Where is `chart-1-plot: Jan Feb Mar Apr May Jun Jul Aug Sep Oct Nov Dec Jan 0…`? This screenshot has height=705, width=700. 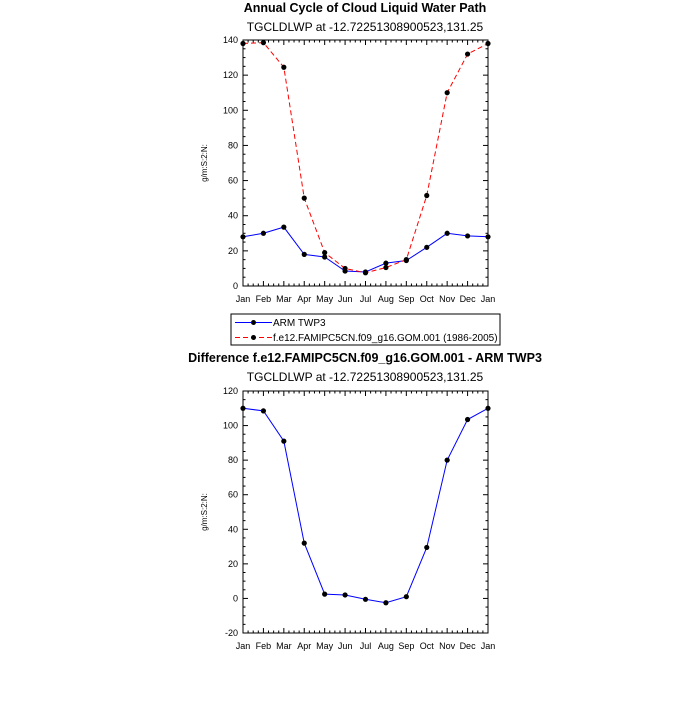
chart-1-plot: Jan Feb Mar Apr May Jun Jul Aug Sep Oct Nov Dec Jan 0… is located at coordinates (359, 169).